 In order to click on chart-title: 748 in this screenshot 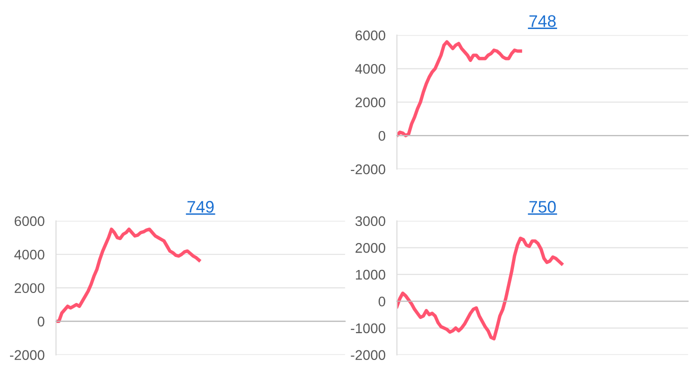, I will do `click(542, 21)`.